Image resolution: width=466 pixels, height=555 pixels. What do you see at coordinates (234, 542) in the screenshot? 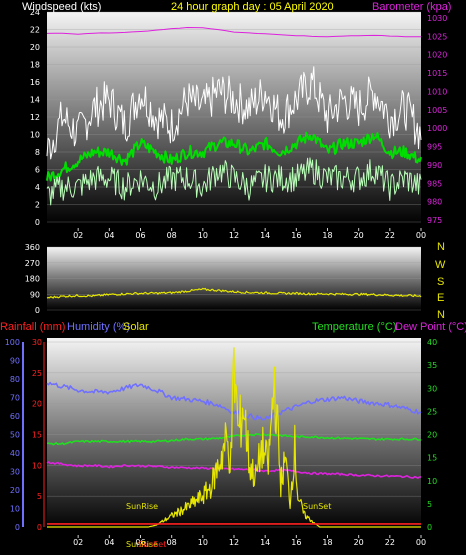
I see `atmo-x-tick-label: 12` at bounding box center [234, 542].